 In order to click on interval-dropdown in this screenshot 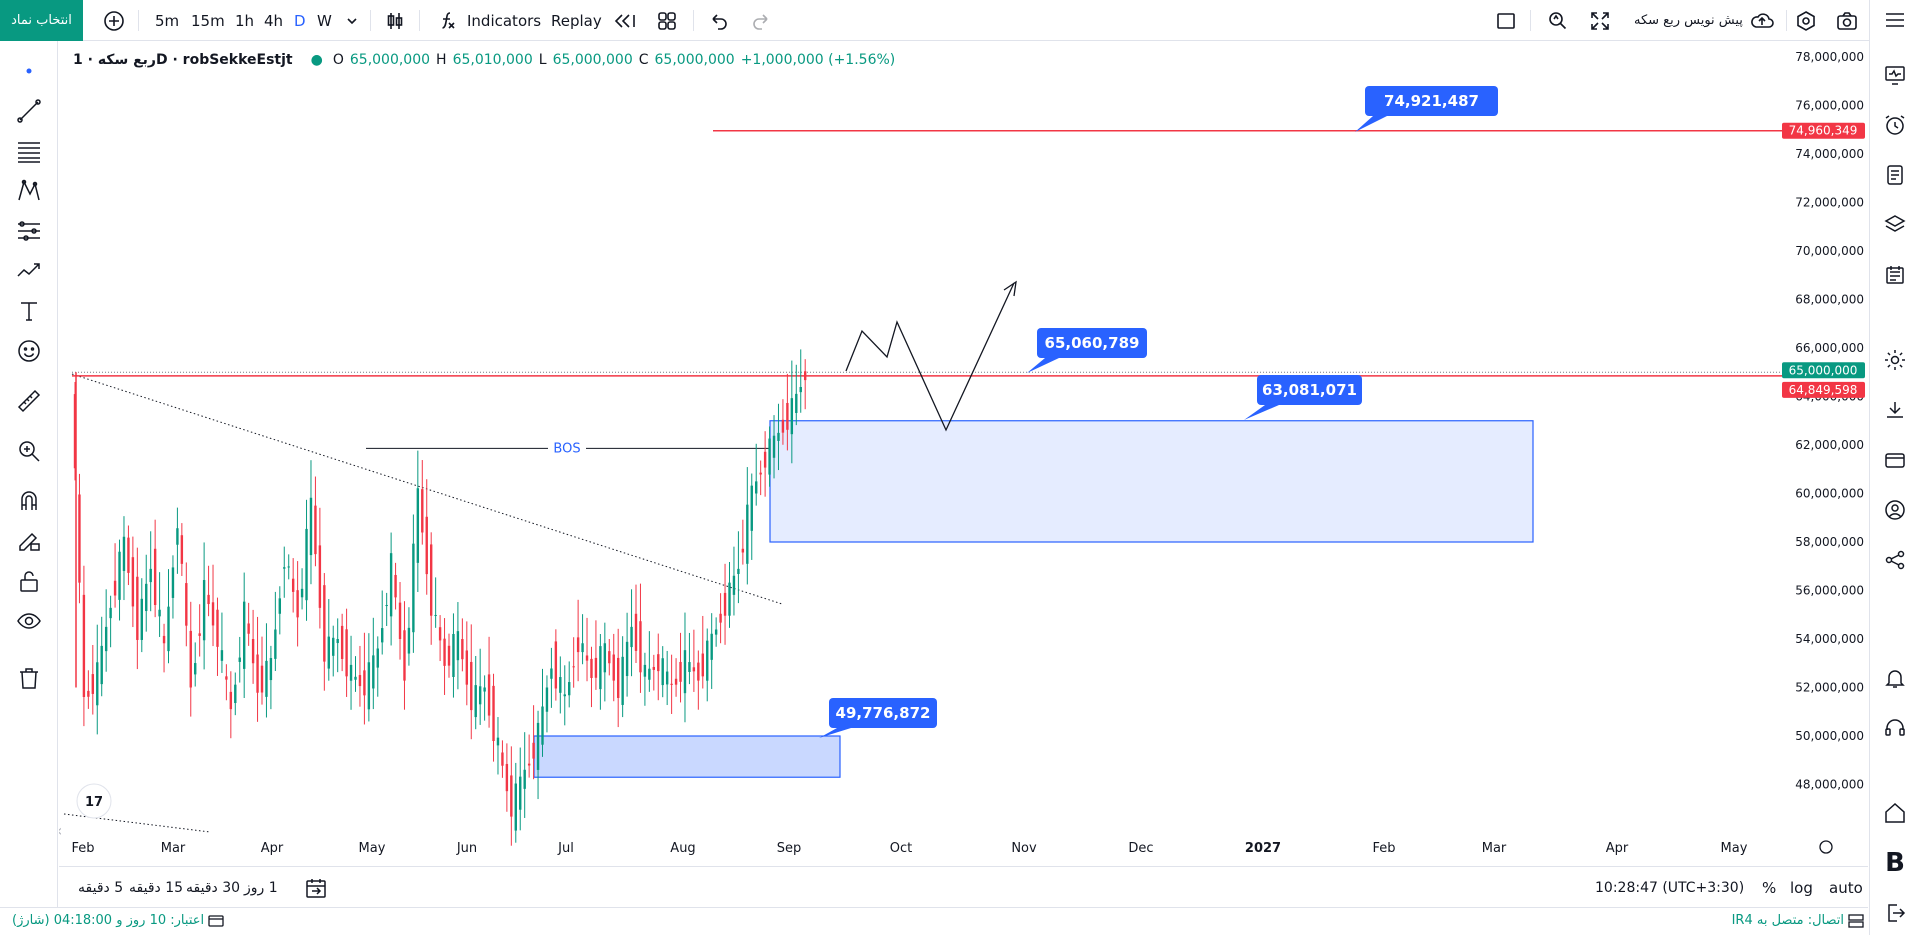, I will do `click(352, 20)`.